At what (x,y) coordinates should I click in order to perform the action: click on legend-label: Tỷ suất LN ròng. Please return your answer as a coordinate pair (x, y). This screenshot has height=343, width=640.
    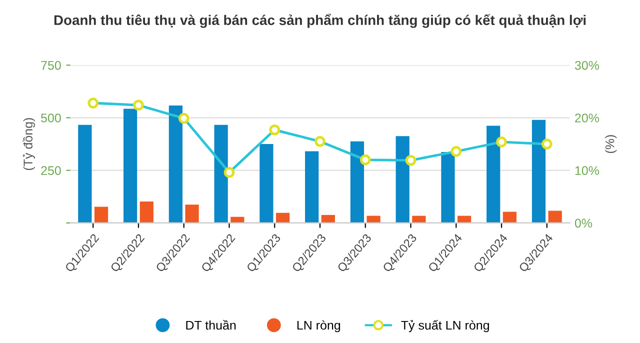
    Looking at the image, I should click on (445, 326).